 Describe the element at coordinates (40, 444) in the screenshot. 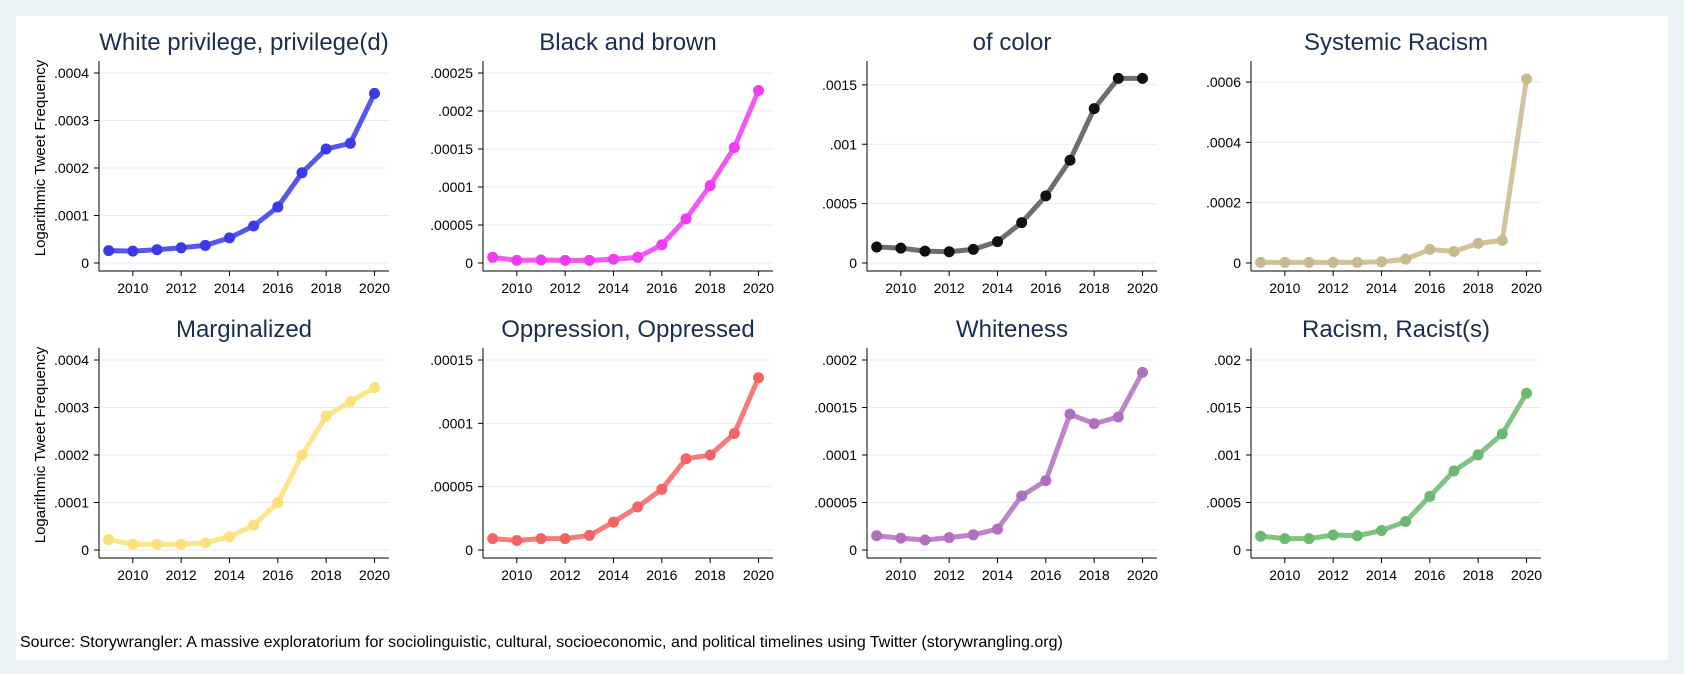

I see `y-axis-label: Logarithmic Tweet Frequency` at that location.